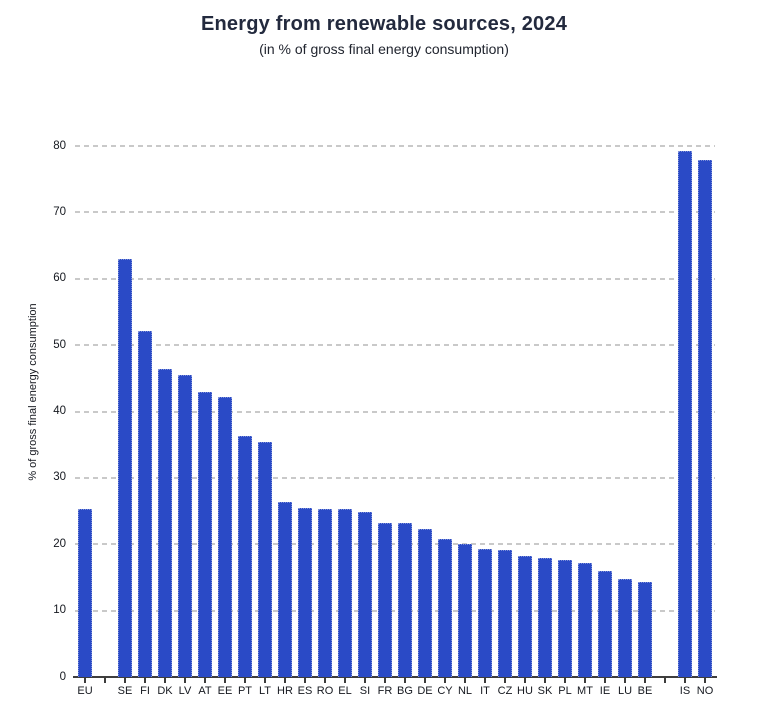  What do you see at coordinates (505, 691) in the screenshot?
I see `x-label-CZ: CZ` at bounding box center [505, 691].